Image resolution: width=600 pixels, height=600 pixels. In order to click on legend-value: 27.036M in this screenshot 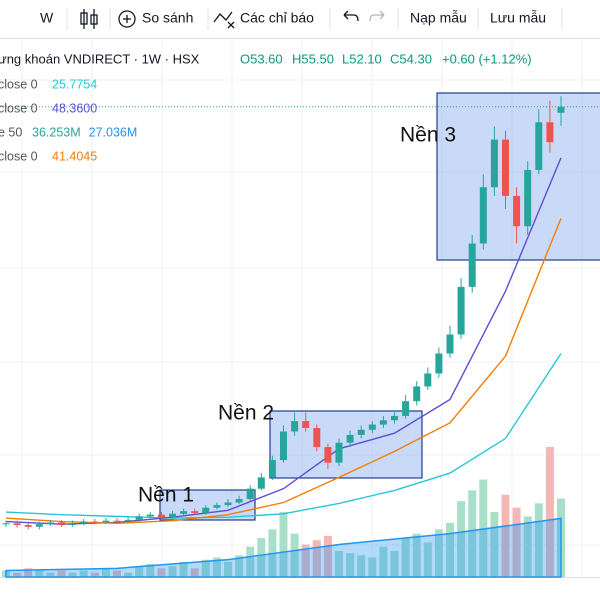, I will do `click(113, 132)`.